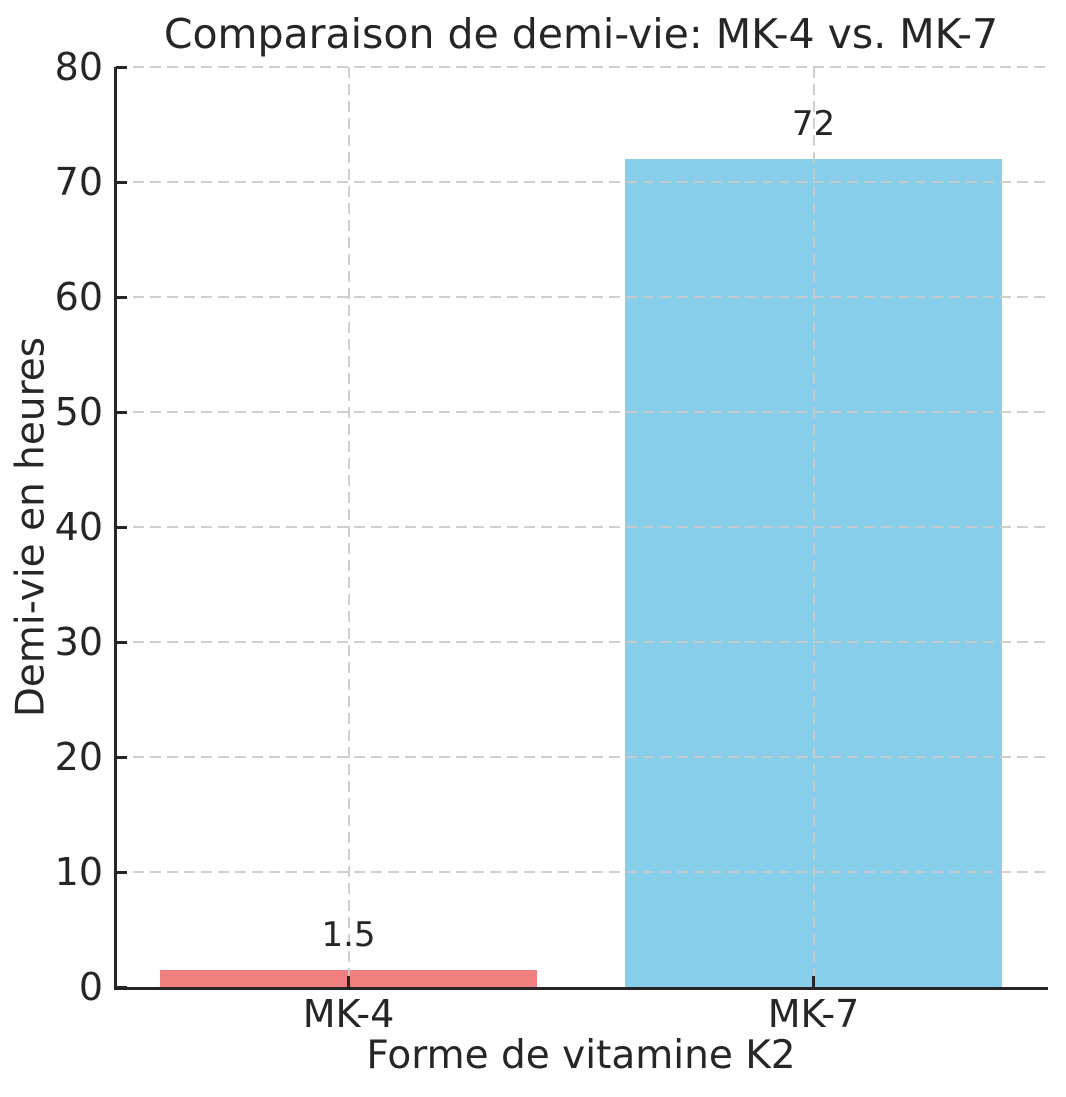  Describe the element at coordinates (581, 34) in the screenshot. I see `chart-title: Comparaison de demi-vie: MK-4 vs. MK-7` at that location.